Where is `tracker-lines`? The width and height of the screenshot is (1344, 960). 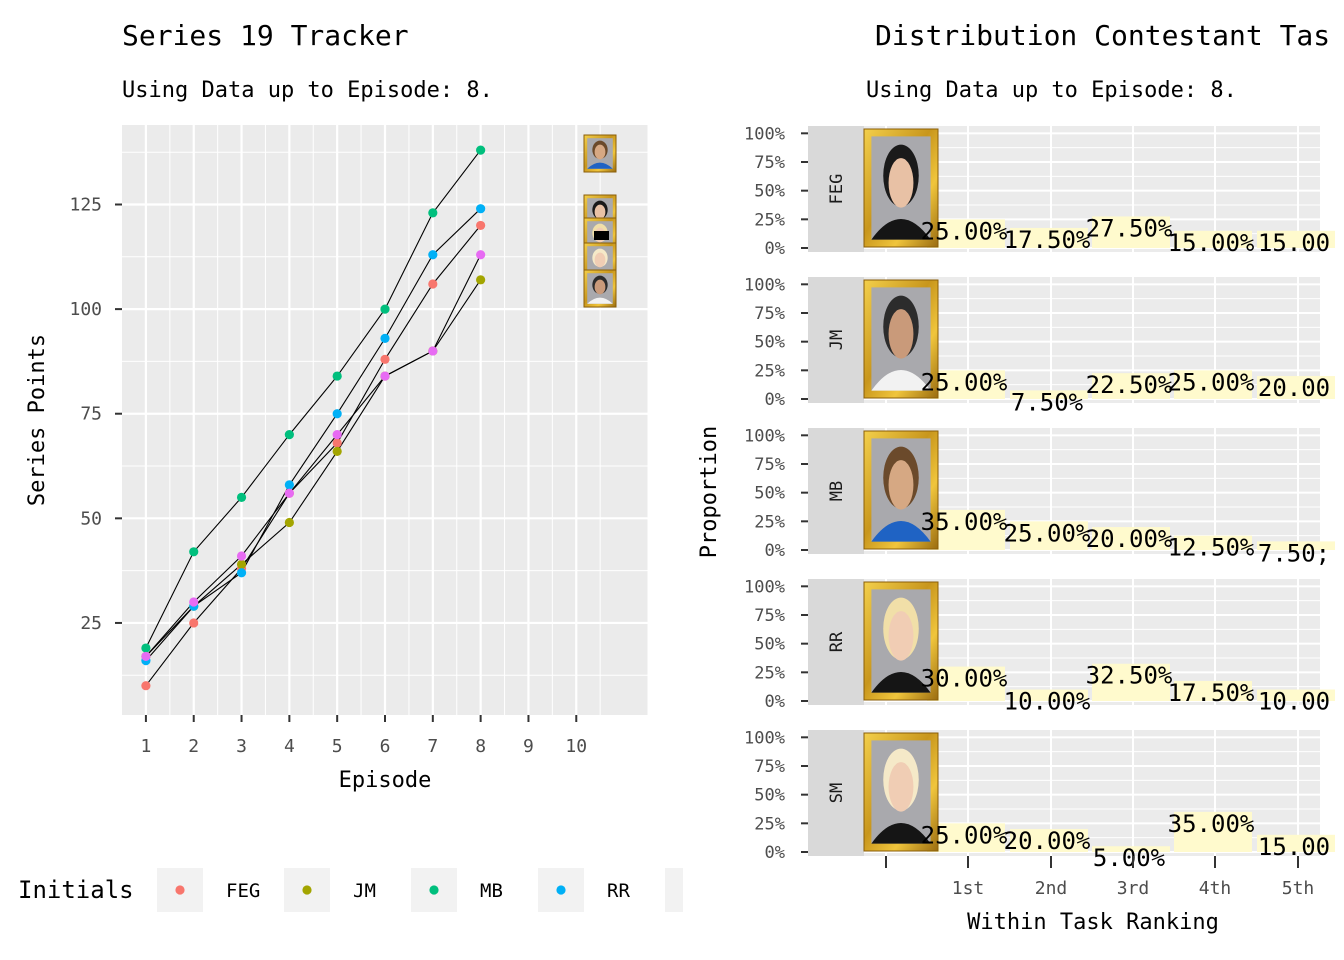 tracker-lines is located at coordinates (313, 418).